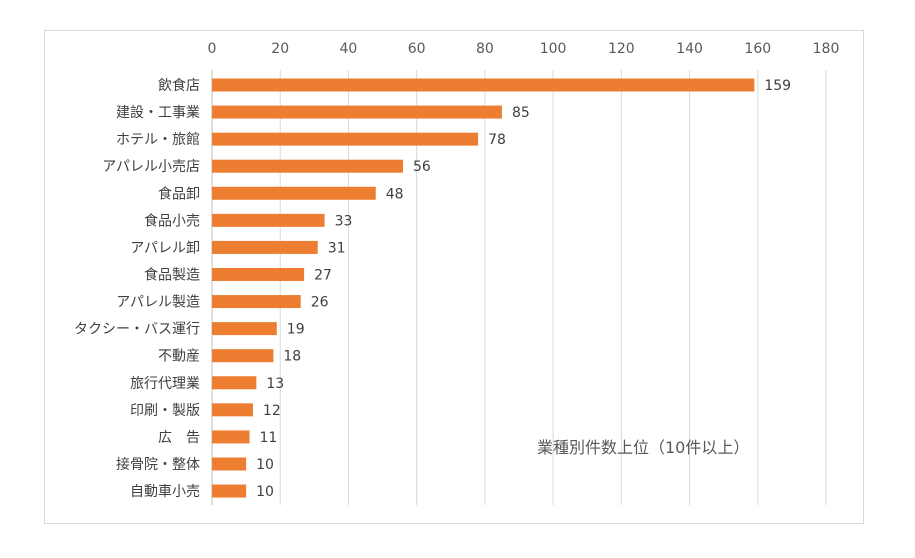  Describe the element at coordinates (158, 139) in the screenshot. I see `category-label: ホテル・旅館` at that location.